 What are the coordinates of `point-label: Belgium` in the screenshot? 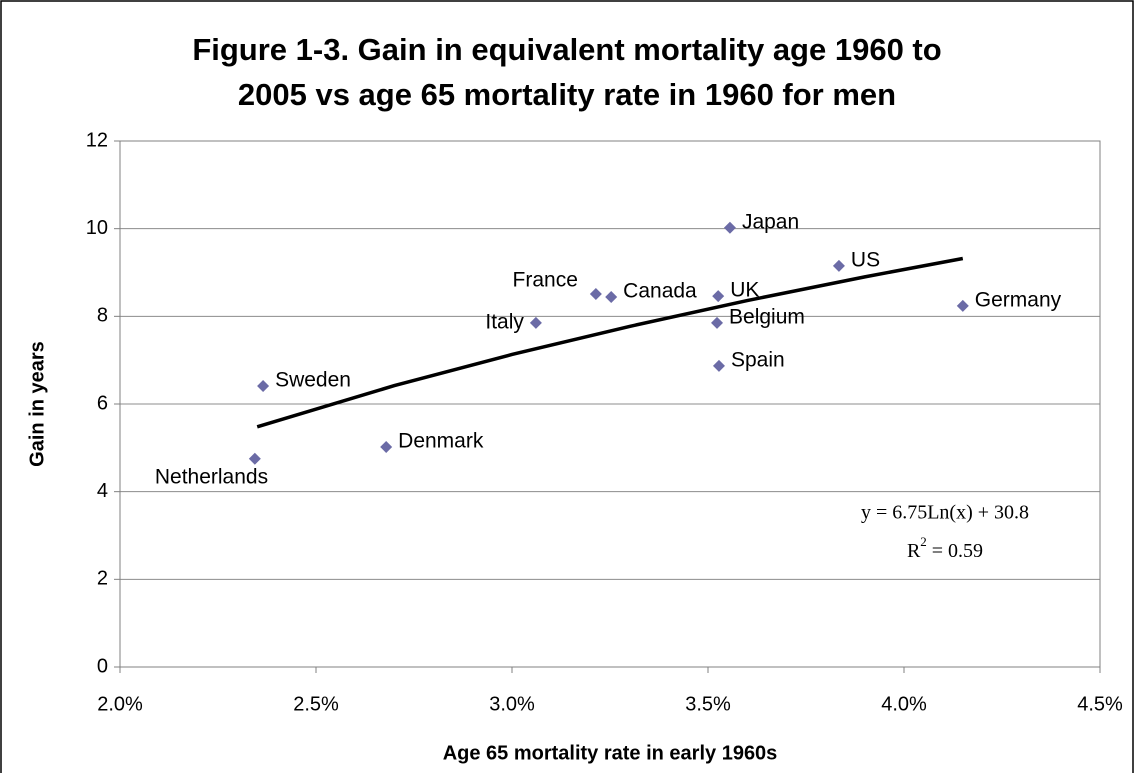 It's located at (767, 316).